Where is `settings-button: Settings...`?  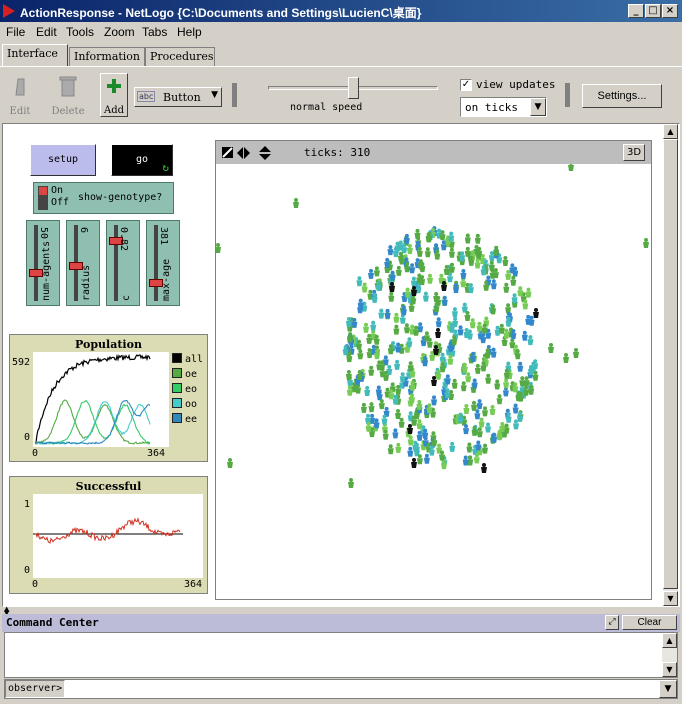
settings-button: Settings... is located at coordinates (622, 96).